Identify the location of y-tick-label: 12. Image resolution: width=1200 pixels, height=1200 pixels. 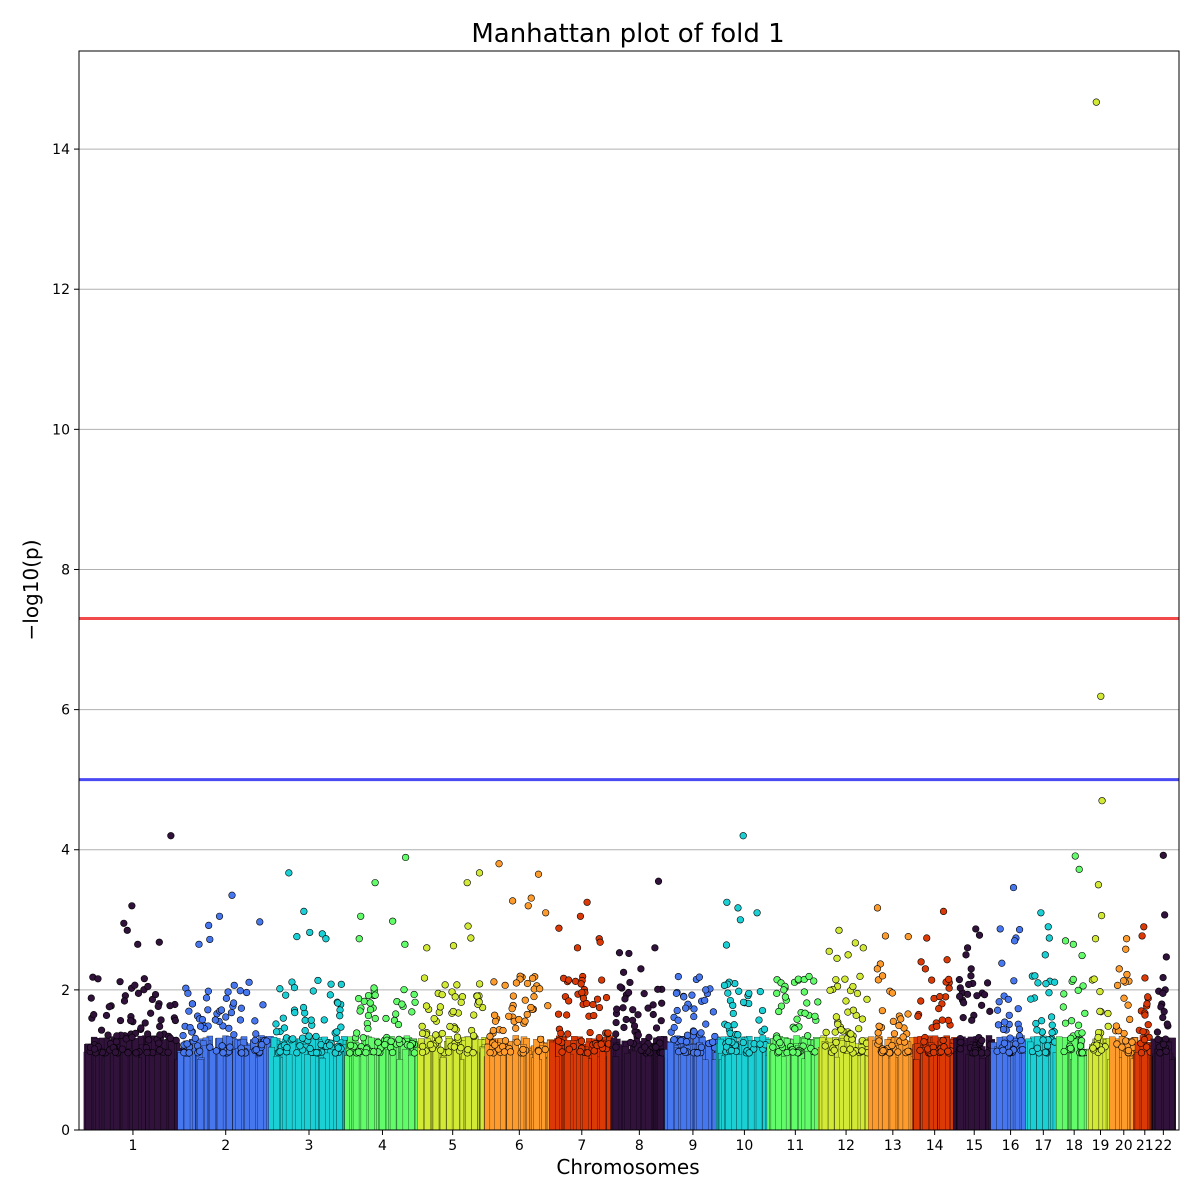
(61, 290).